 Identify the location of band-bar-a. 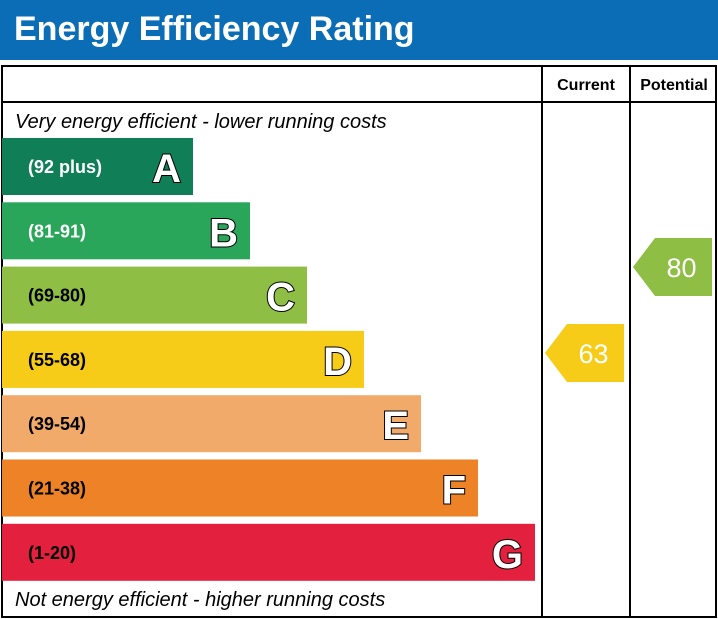
(97, 166).